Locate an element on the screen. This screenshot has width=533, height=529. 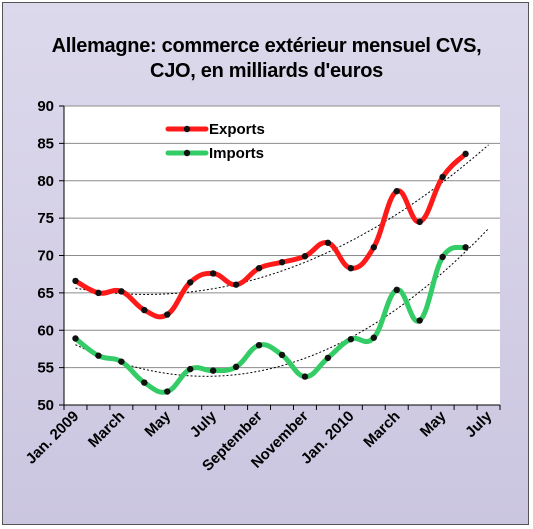
x-tick-label: Jan. 2009 is located at coordinates (53, 438).